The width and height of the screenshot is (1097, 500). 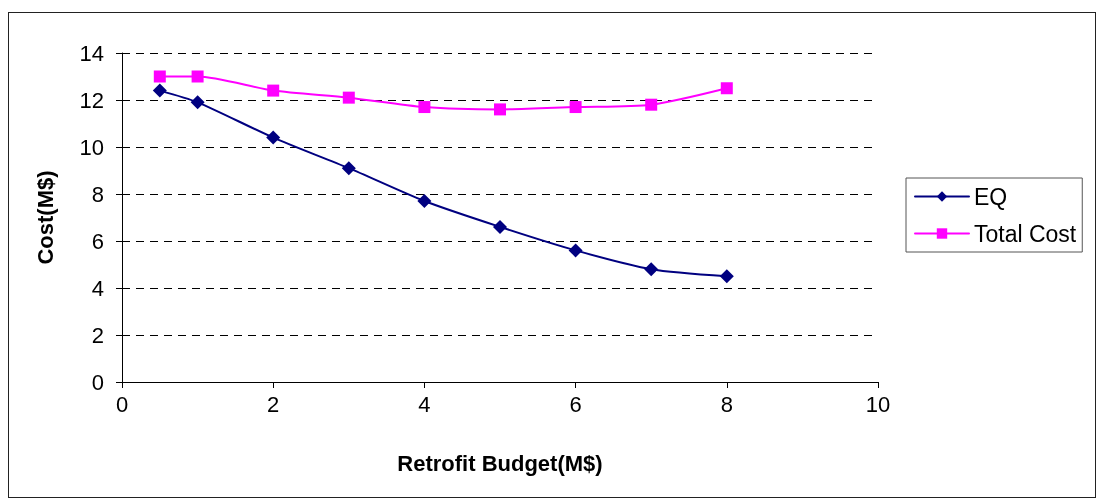 What do you see at coordinates (575, 404) in the screenshot?
I see `x-tick-label: 6` at bounding box center [575, 404].